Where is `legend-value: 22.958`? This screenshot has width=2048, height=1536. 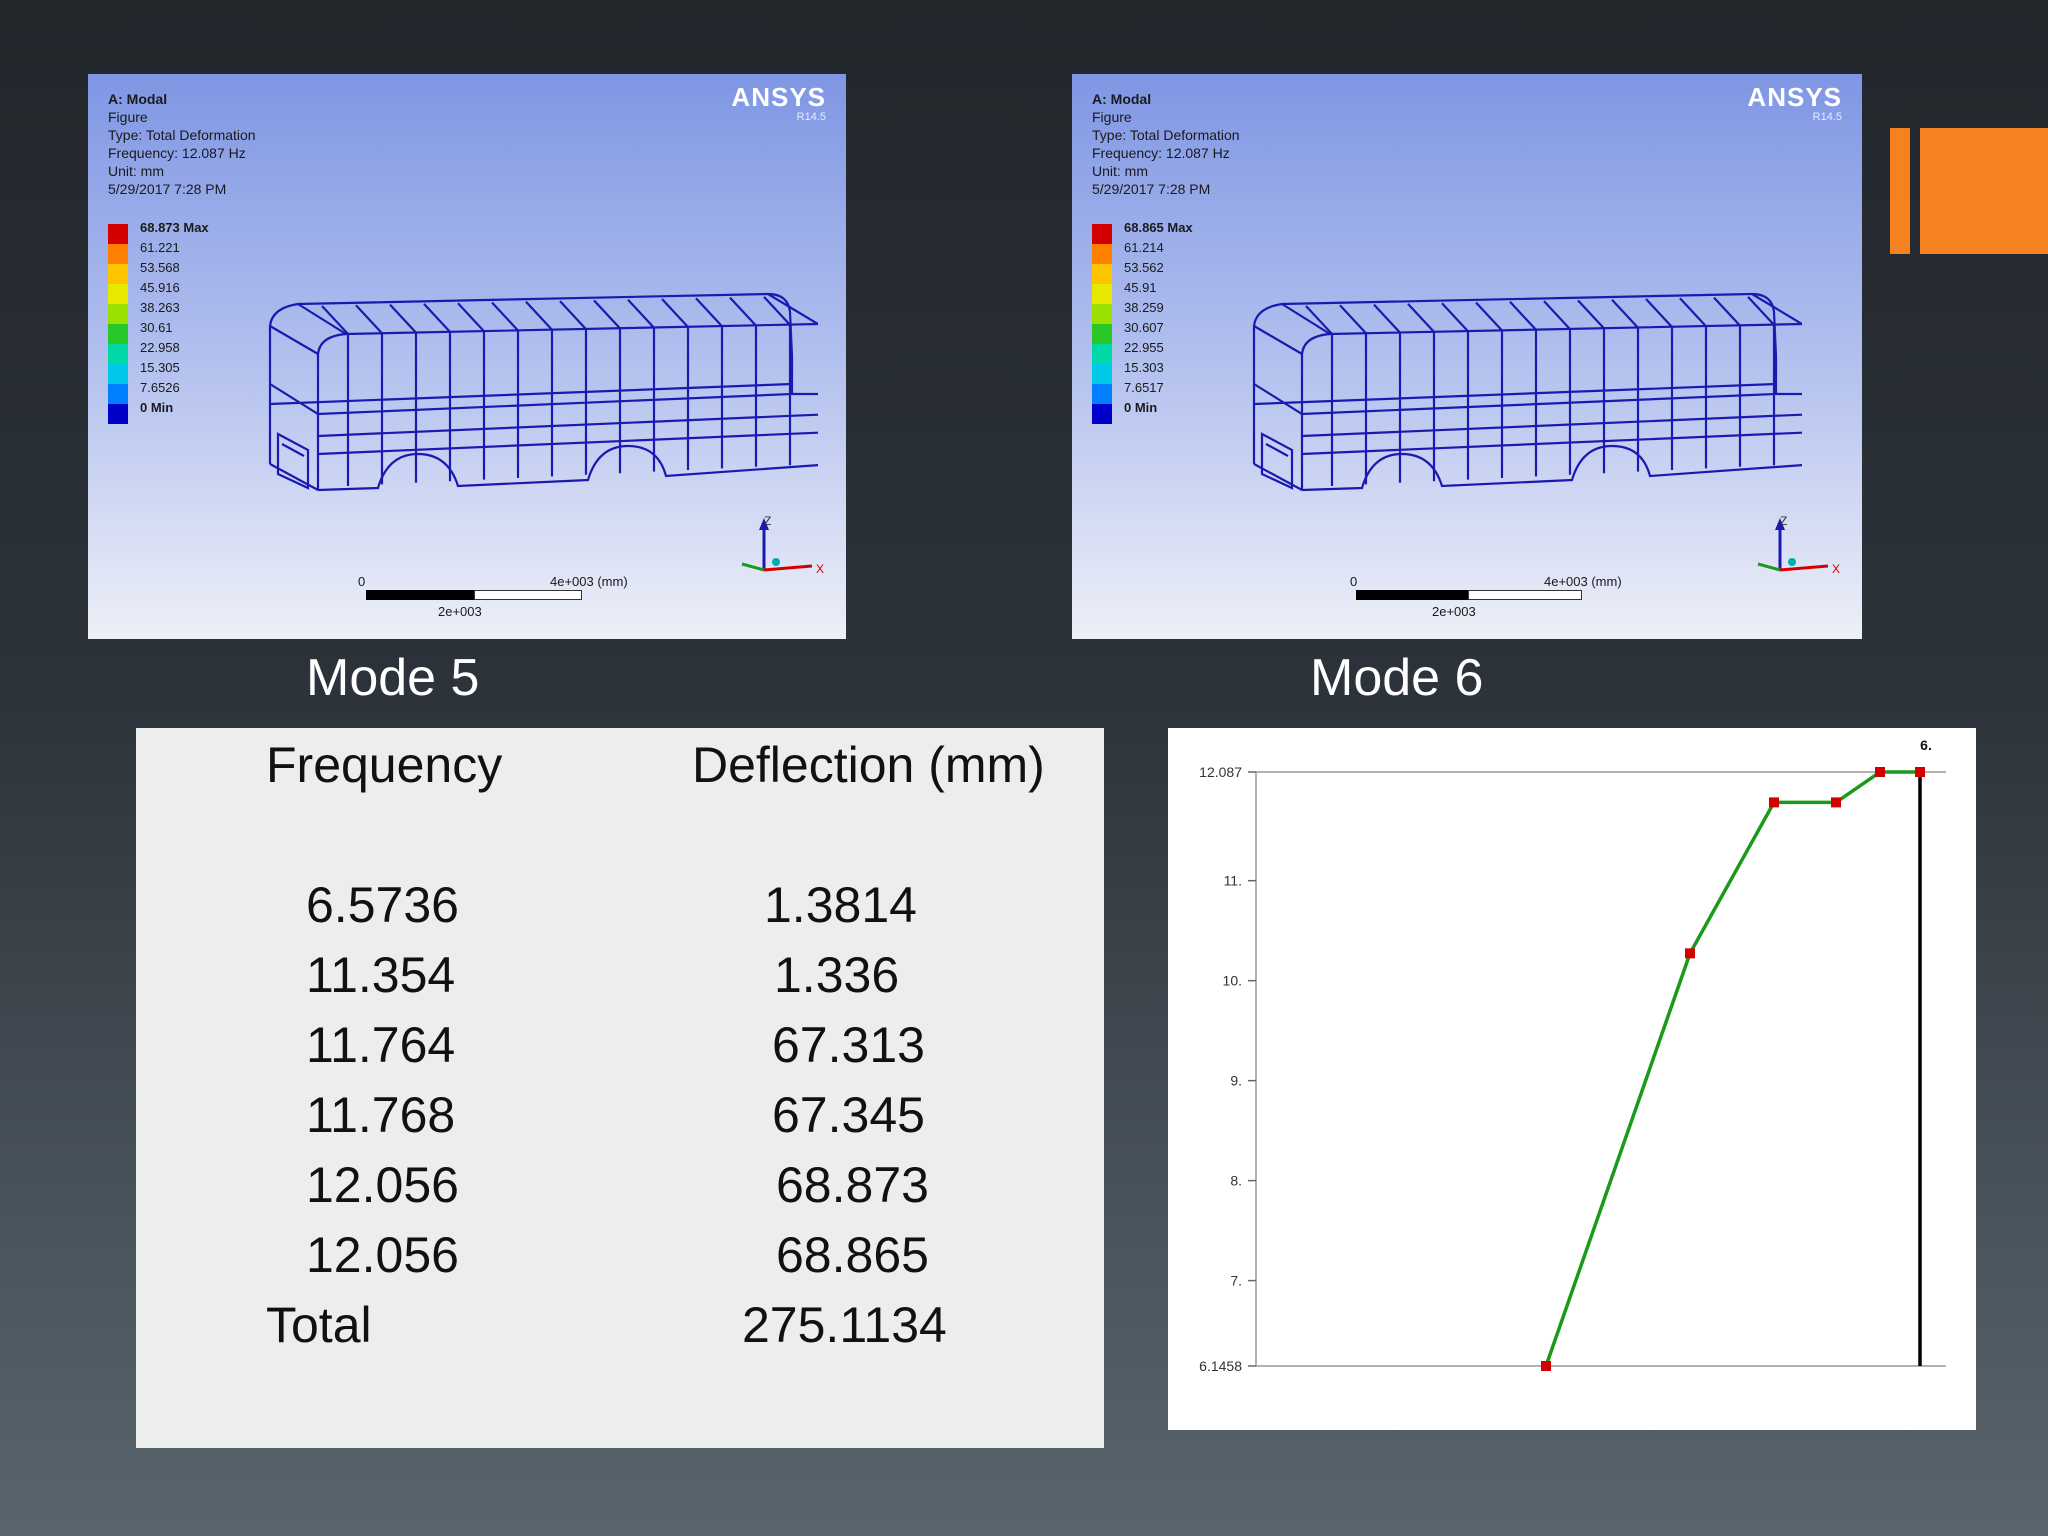 legend-value: 22.958 is located at coordinates (160, 347).